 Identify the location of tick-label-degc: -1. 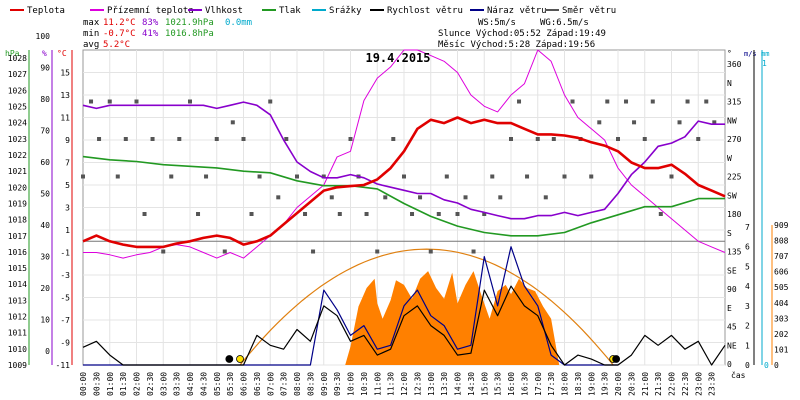
(65, 253).